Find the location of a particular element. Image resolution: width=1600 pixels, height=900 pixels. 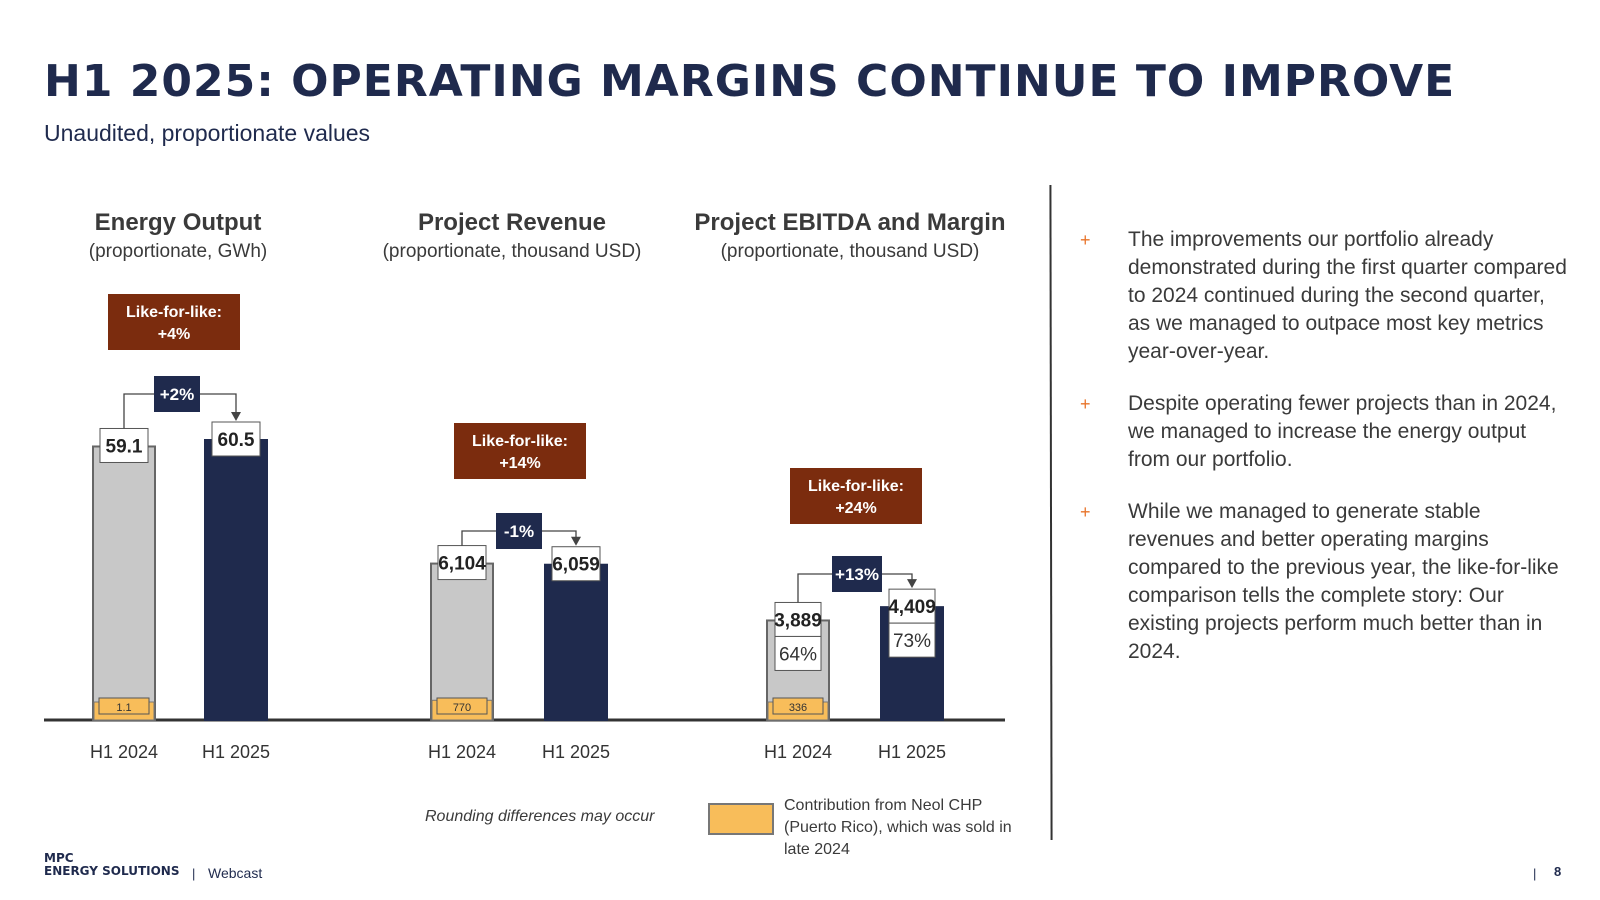

margin-label: 73% is located at coordinates (912, 641).